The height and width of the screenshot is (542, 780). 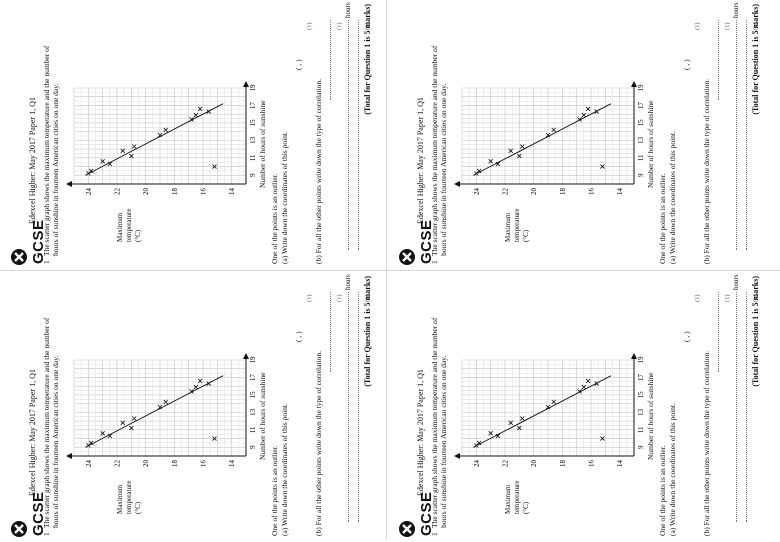 What do you see at coordinates (477, 464) in the screenshot?
I see `y-tick-label: 24` at bounding box center [477, 464].